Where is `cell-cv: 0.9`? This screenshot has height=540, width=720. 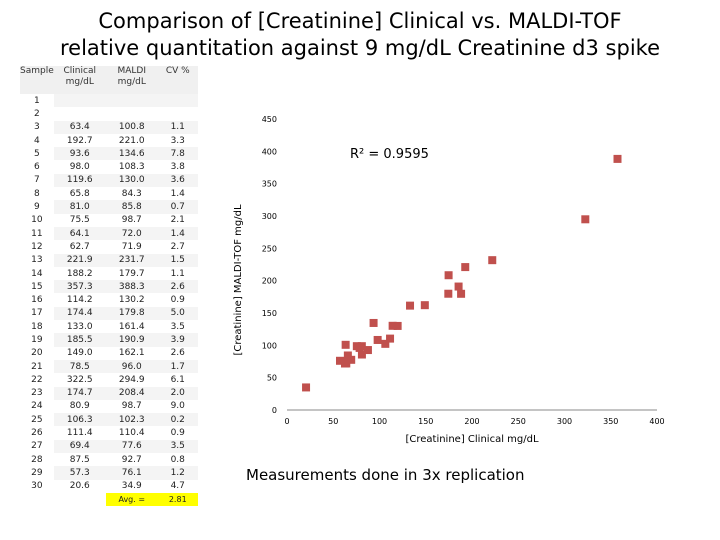
cell-cv: 0.9 is located at coordinates (177, 300).